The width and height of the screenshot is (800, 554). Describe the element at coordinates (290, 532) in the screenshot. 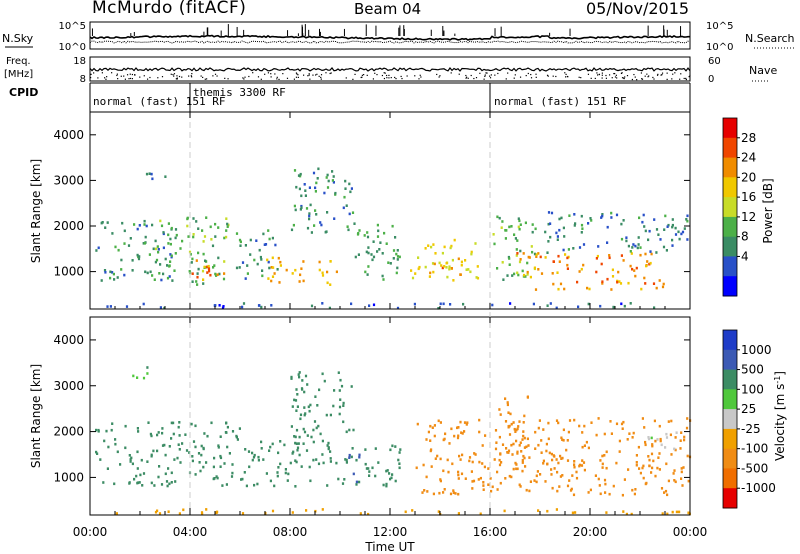

I see `time-axis-tick-label: 08:00` at that location.